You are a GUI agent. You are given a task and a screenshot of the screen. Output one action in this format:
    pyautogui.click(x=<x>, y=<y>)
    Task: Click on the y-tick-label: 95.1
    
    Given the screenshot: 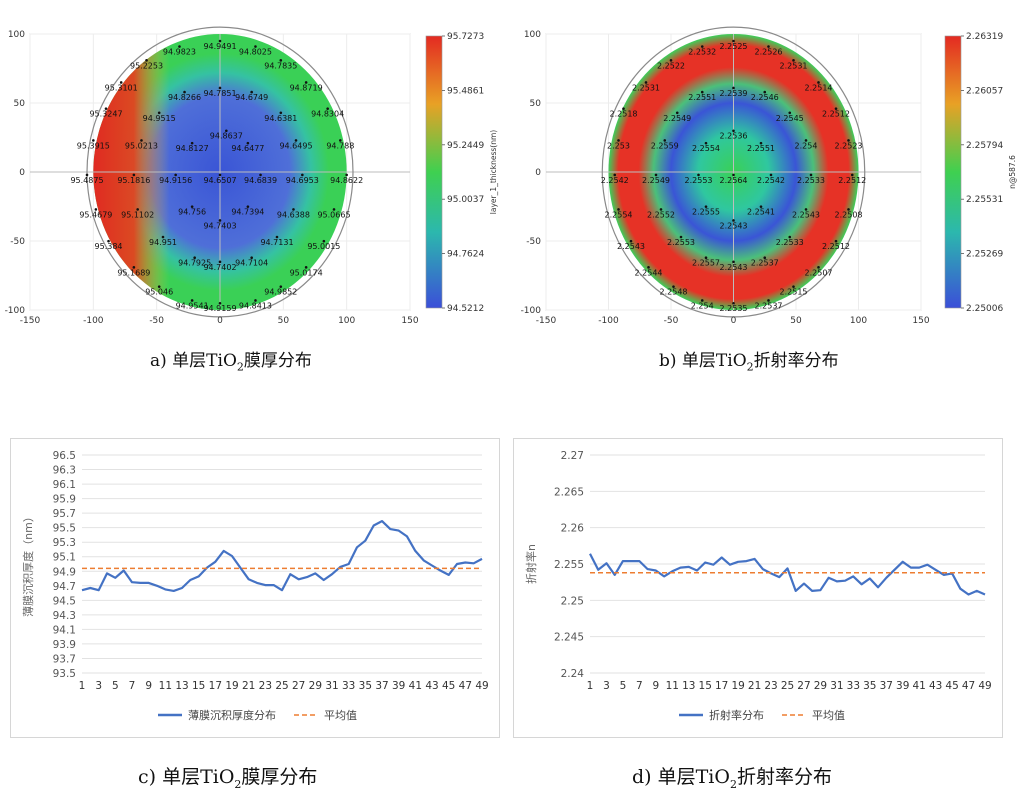 What is the action you would take?
    pyautogui.click(x=64, y=558)
    